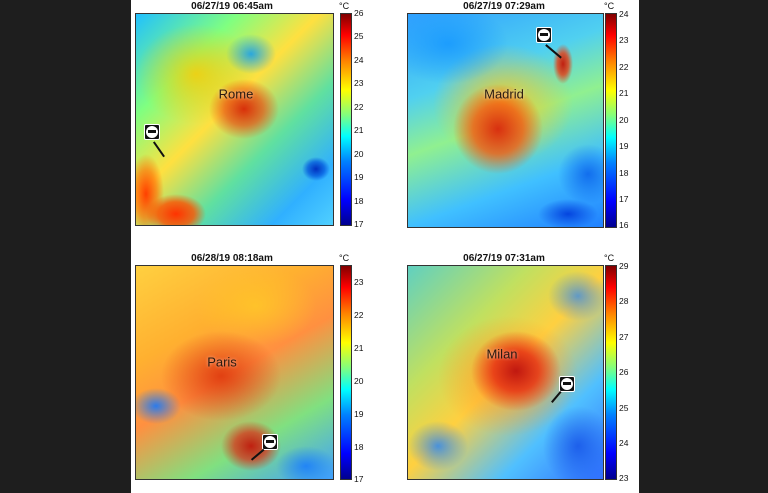 Image resolution: width=768 pixels, height=493 pixels. I want to click on colorbar-tick: 16, so click(624, 225).